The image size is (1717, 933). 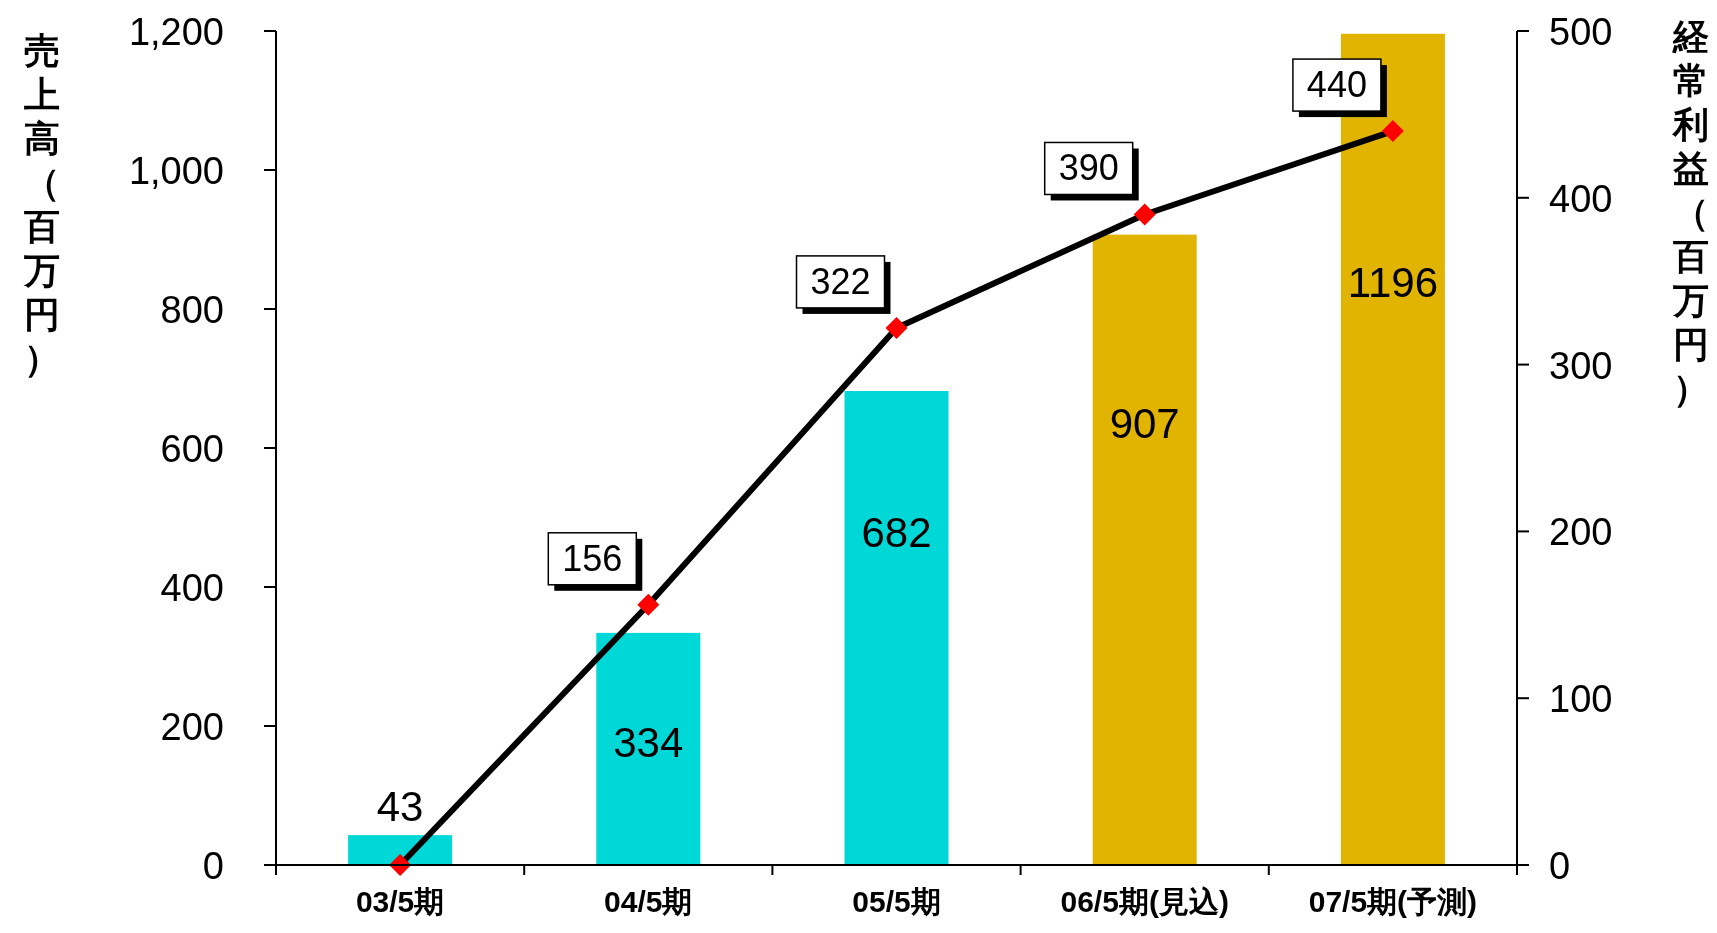 What do you see at coordinates (176, 32) in the screenshot?
I see `y-tick-label: 1,200` at bounding box center [176, 32].